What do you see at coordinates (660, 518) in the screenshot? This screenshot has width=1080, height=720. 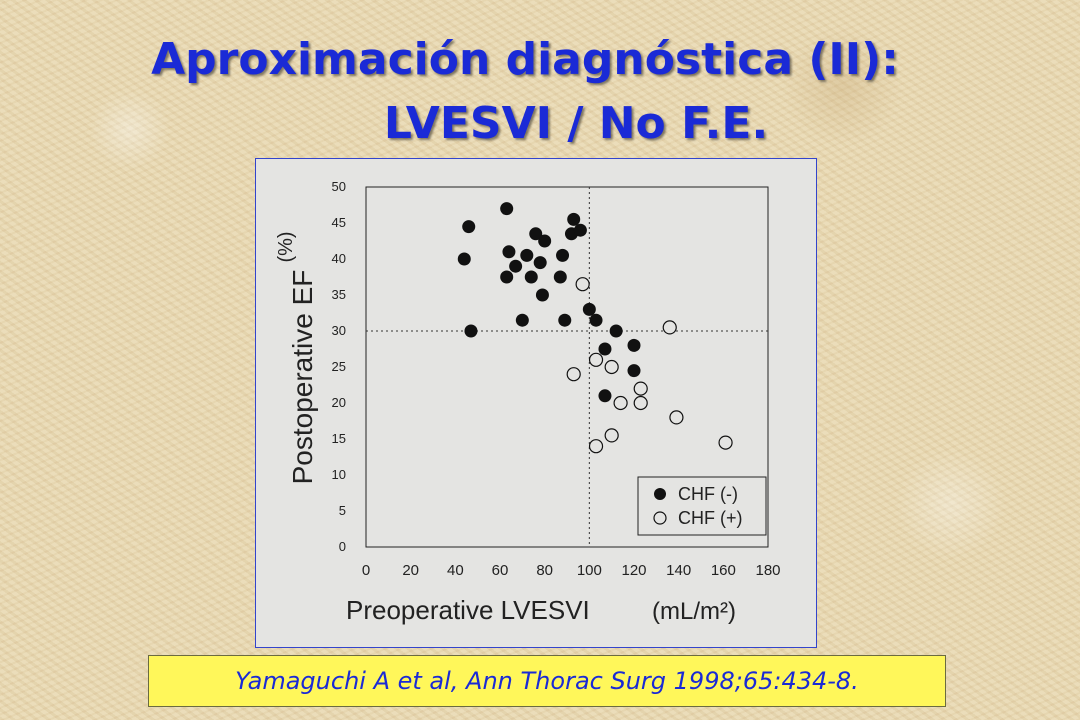 I see `legend-marker-chf-positive` at bounding box center [660, 518].